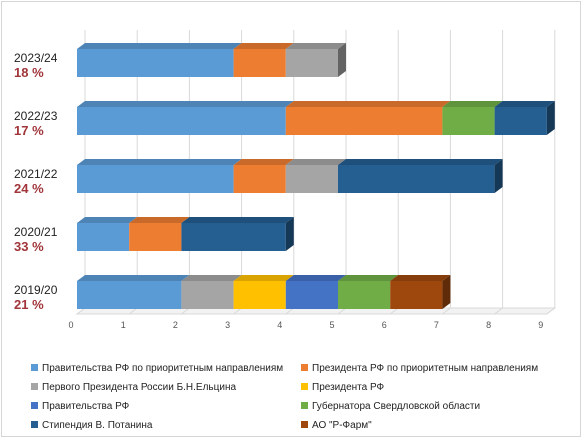 The width and height of the screenshot is (584, 440). Describe the element at coordinates (384, 325) in the screenshot. I see `x-tick-label: 6` at that location.